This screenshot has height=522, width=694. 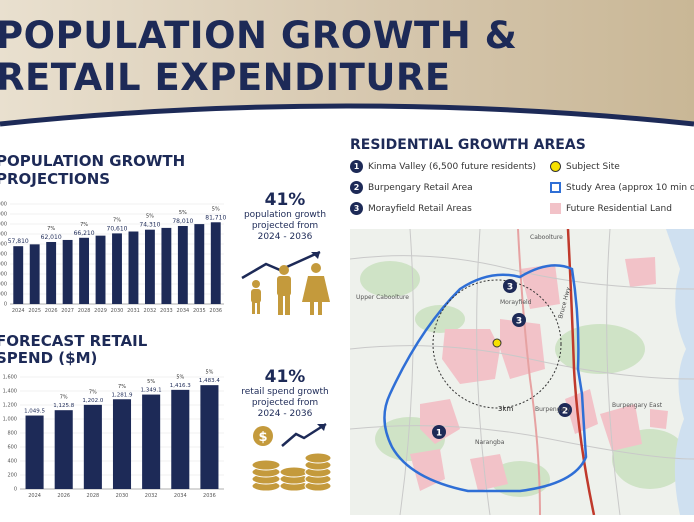 What do you see at coordinates (92, 496) in the screenshot?
I see `x-tick-label: 2028` at bounding box center [92, 496].